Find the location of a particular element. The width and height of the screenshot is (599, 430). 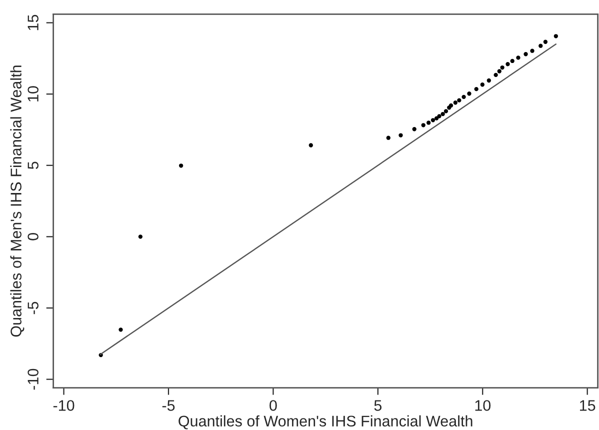

x-tick-label: -10 is located at coordinates (63, 405).